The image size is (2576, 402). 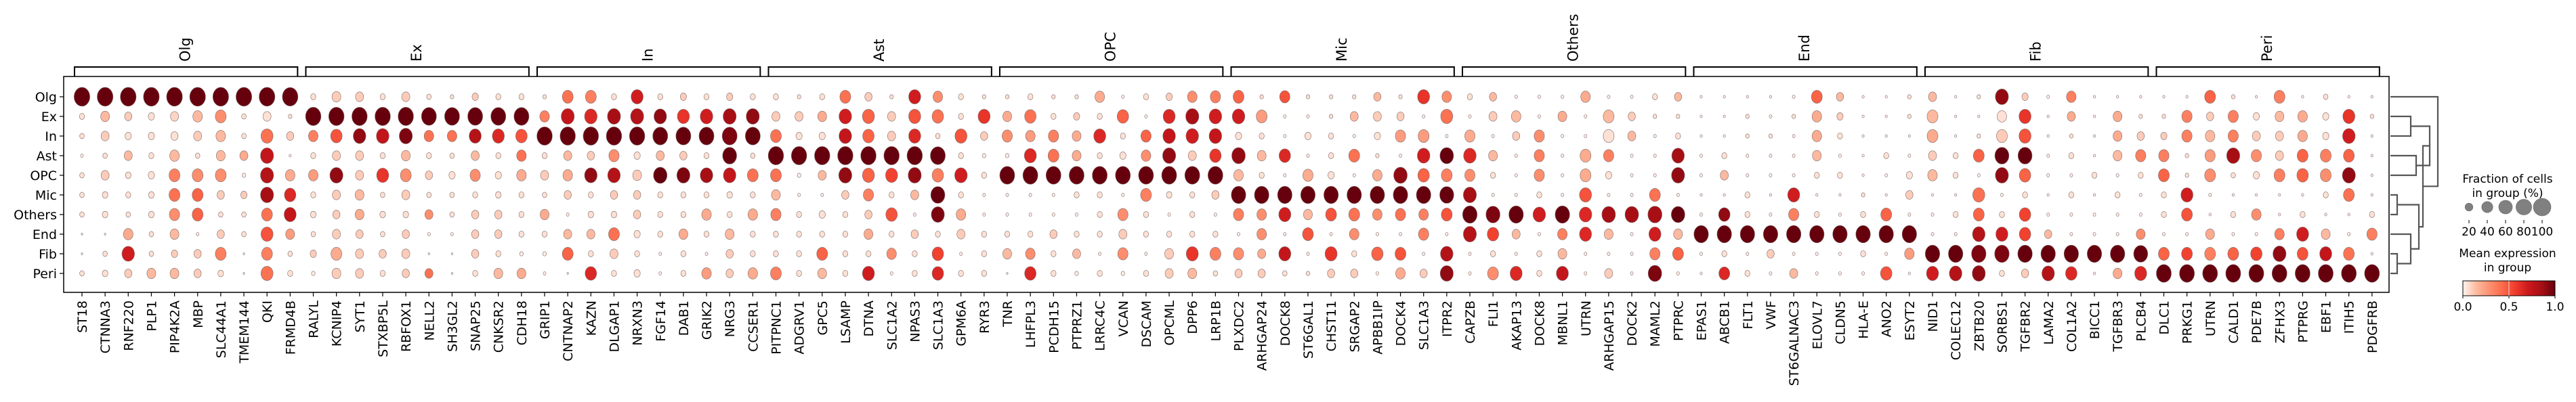 What do you see at coordinates (1804, 48) in the screenshot?
I see `group-label: End` at bounding box center [1804, 48].